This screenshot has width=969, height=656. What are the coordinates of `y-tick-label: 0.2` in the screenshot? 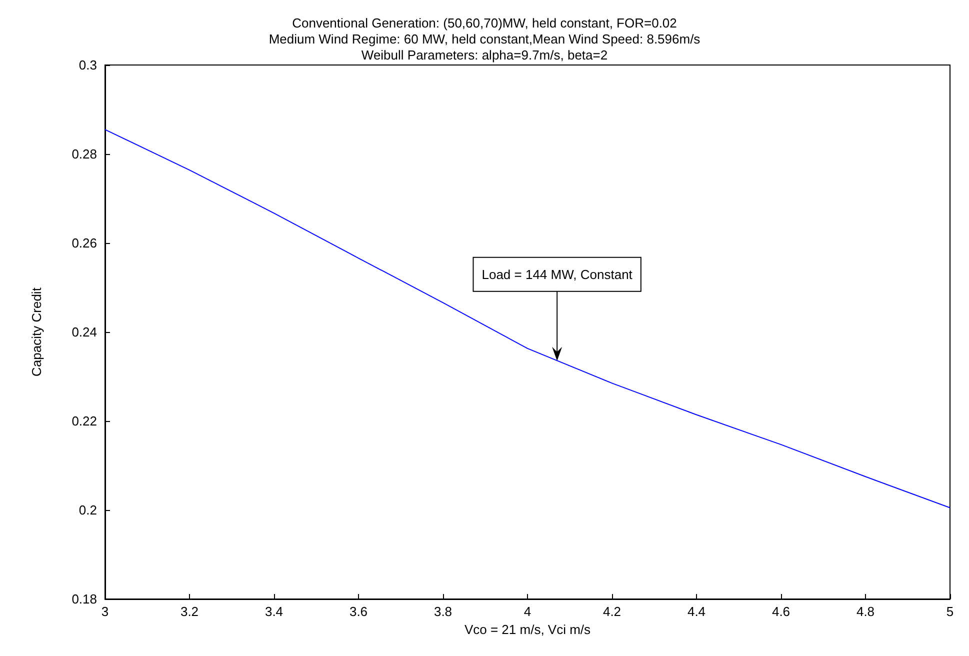 It's located at (87, 510).